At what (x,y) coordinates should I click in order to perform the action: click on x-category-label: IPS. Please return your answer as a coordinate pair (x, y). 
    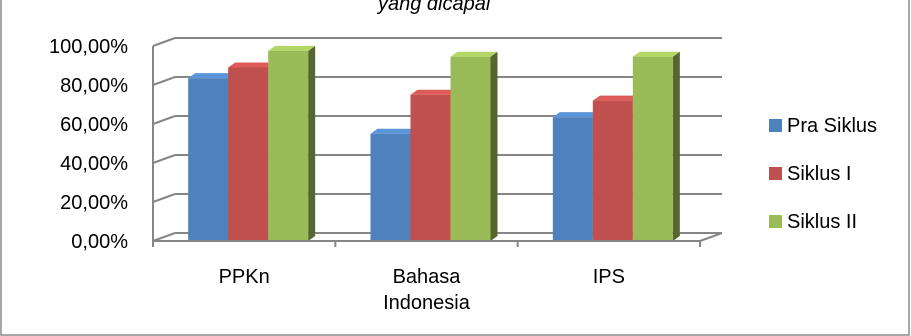
    Looking at the image, I should click on (609, 277).